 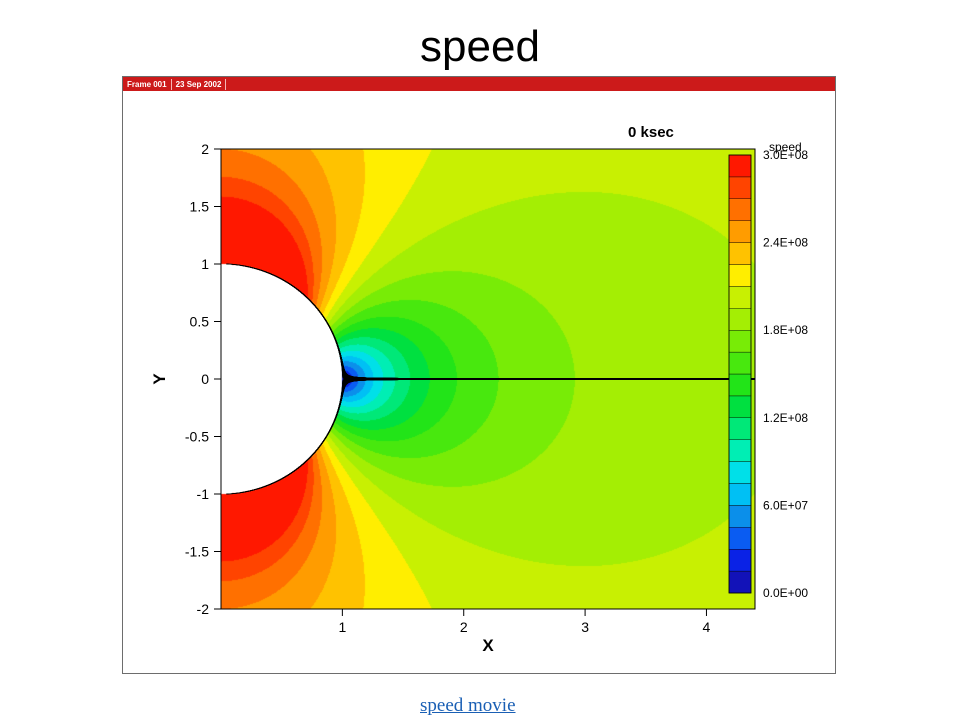 What do you see at coordinates (200, 207) in the screenshot?
I see `y-tick-label: 1.5` at bounding box center [200, 207].